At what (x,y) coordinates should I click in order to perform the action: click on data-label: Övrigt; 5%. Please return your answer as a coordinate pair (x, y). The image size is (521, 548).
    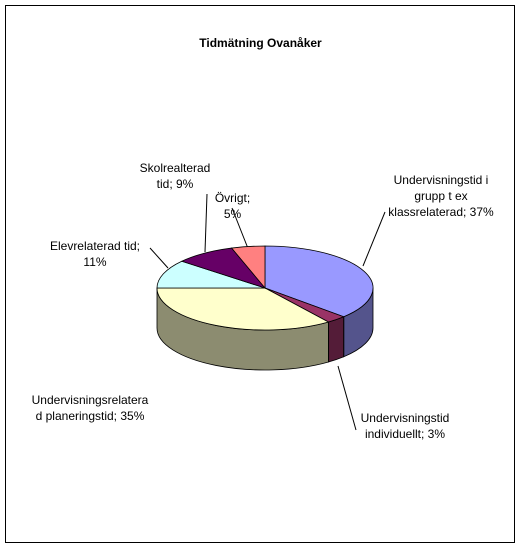
    Looking at the image, I should click on (232, 206).